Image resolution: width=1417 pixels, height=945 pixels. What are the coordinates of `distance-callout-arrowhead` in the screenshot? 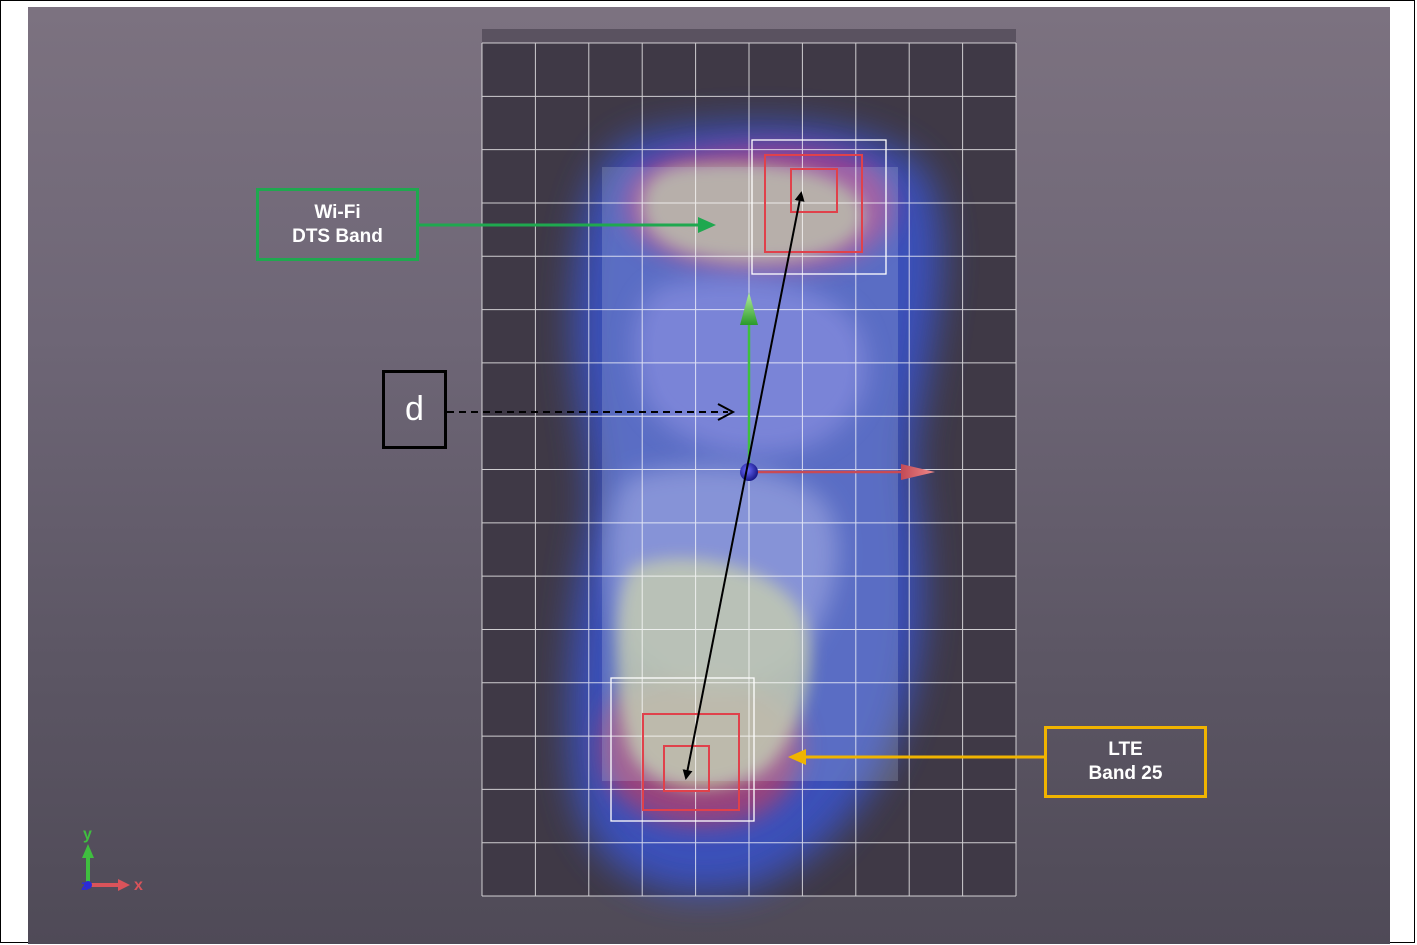 It's located at (726, 412).